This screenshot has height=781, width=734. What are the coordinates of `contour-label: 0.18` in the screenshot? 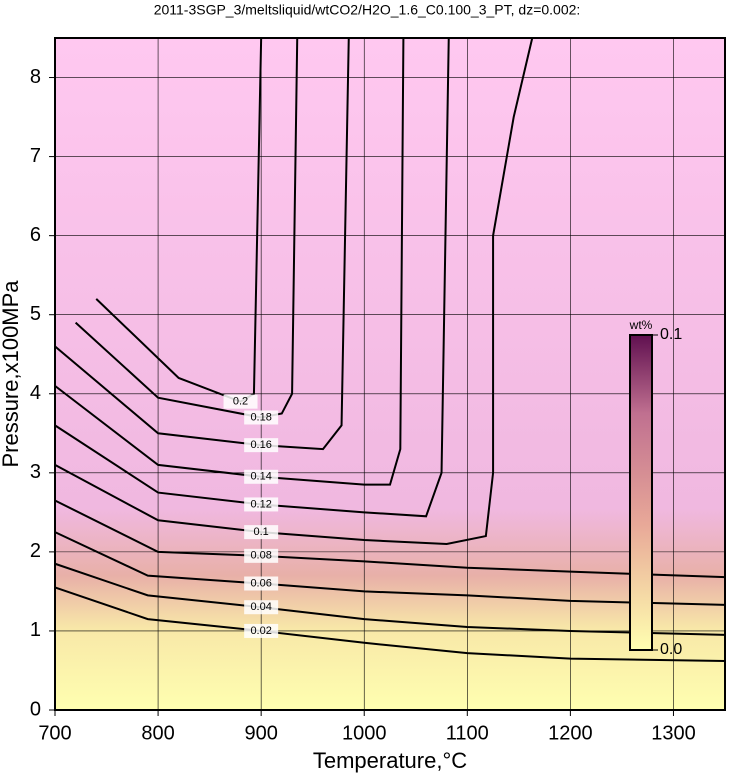 It's located at (260, 417).